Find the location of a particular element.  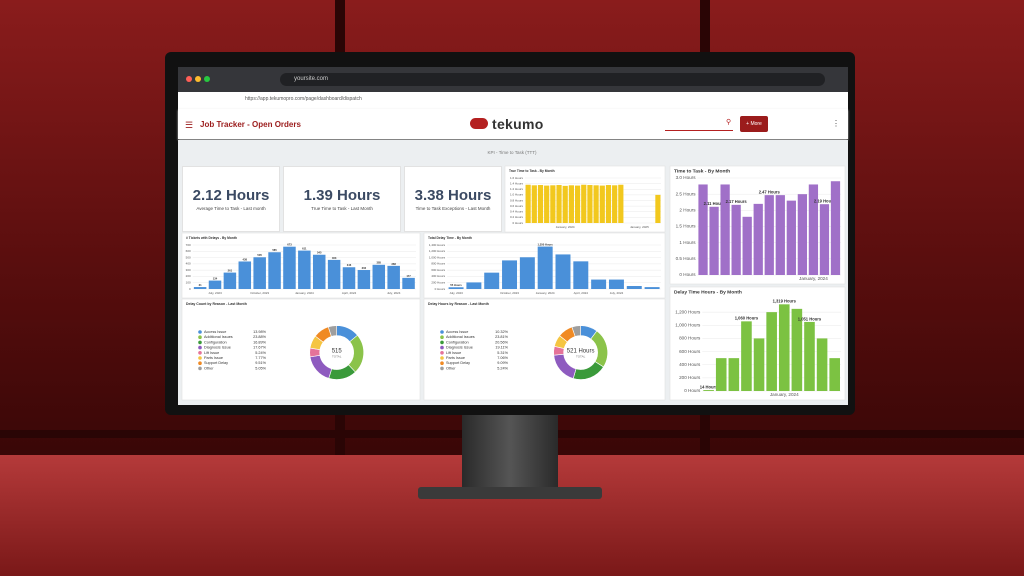

legend-label: Access Issue is located at coordinates (457, 332).